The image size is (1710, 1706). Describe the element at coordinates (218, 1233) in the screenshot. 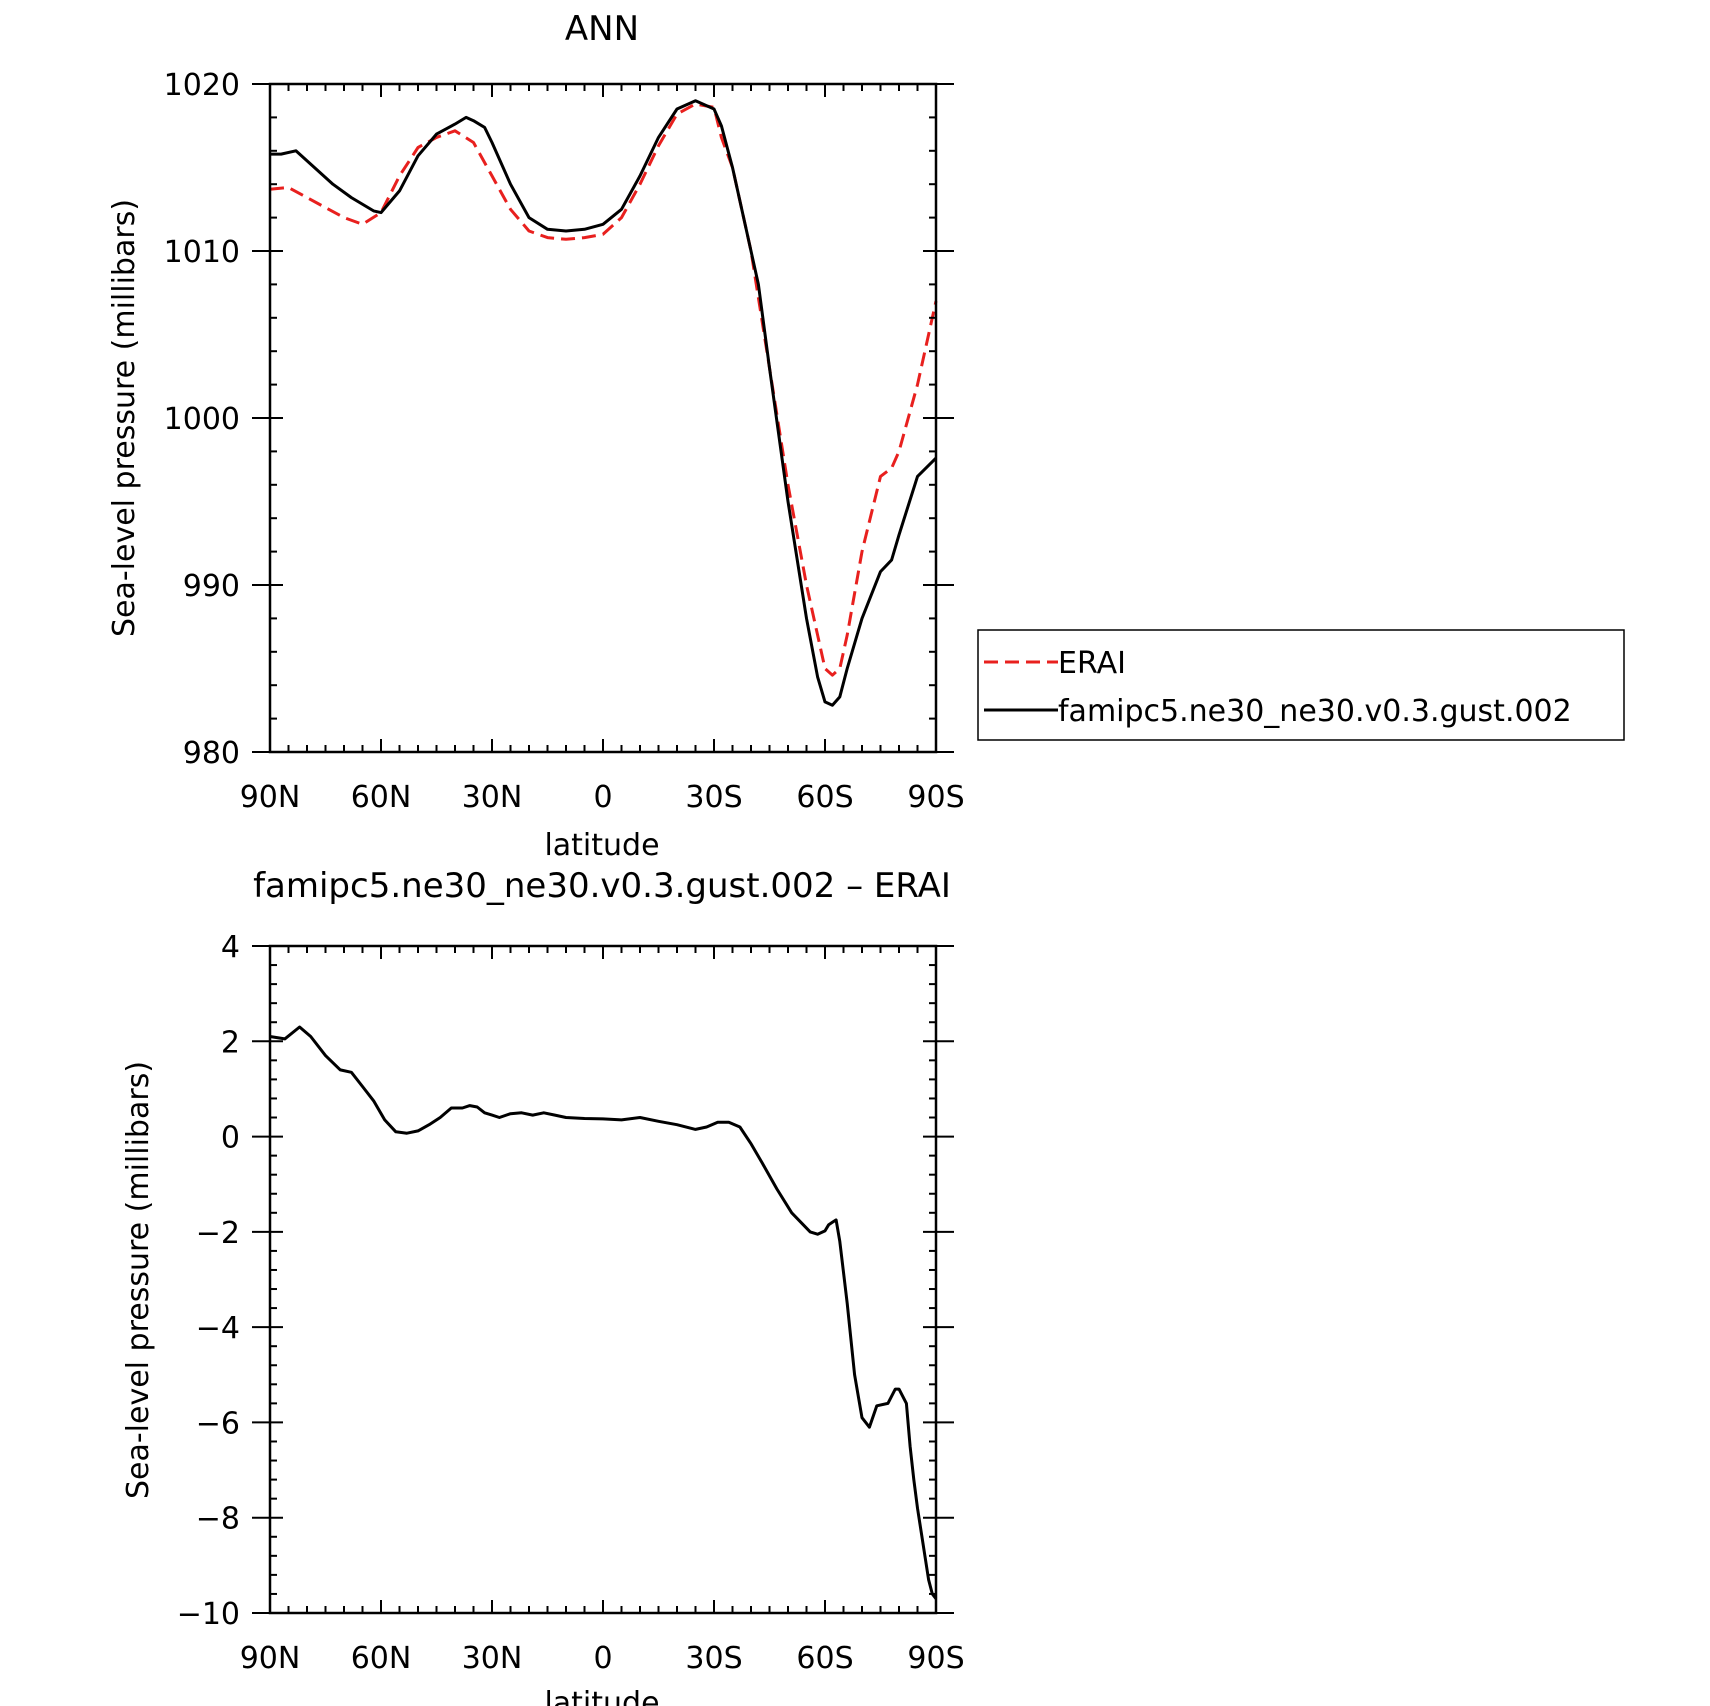

I see `y-tick-label: −2` at that location.